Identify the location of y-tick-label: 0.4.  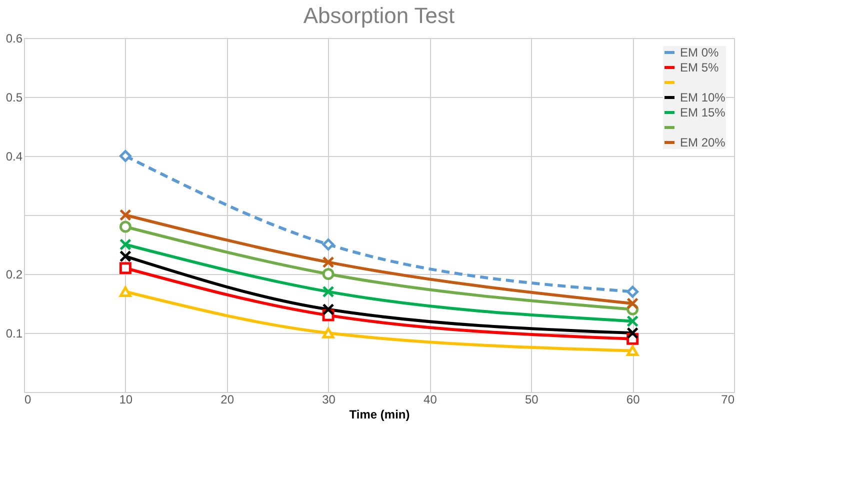
(14, 157).